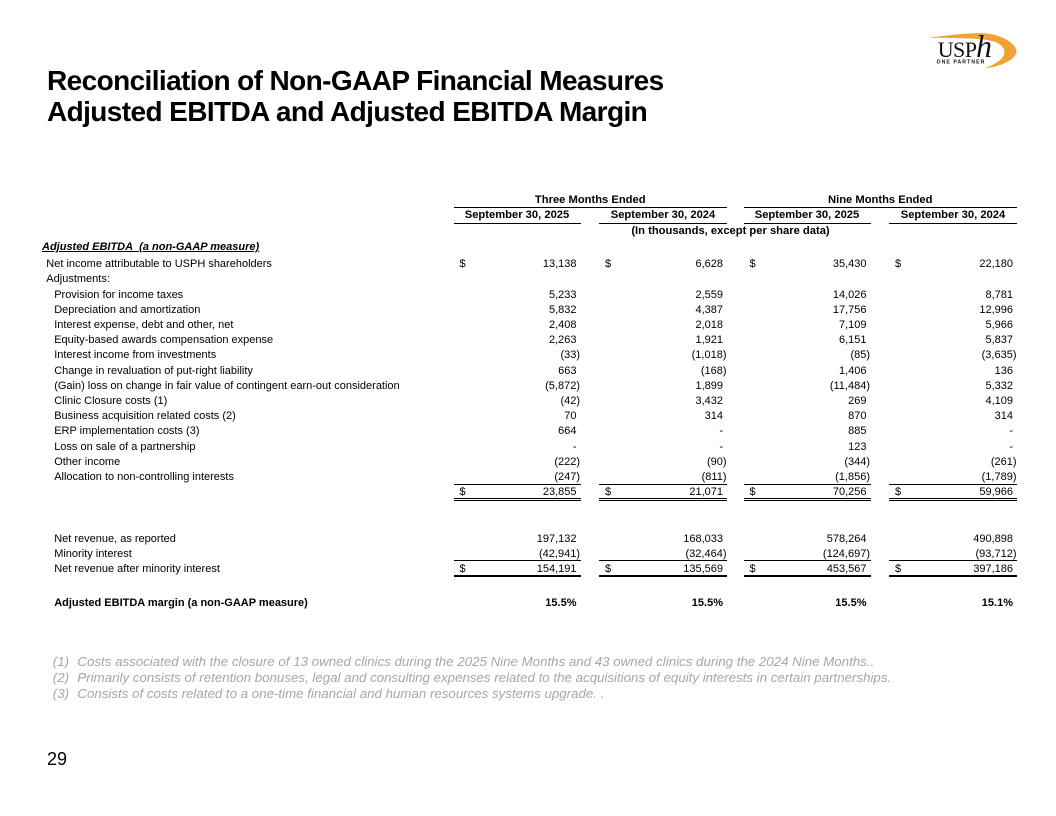 The height and width of the screenshot is (816, 1056). Describe the element at coordinates (957, 49) in the screenshot. I see `svg-text: USP` at that location.